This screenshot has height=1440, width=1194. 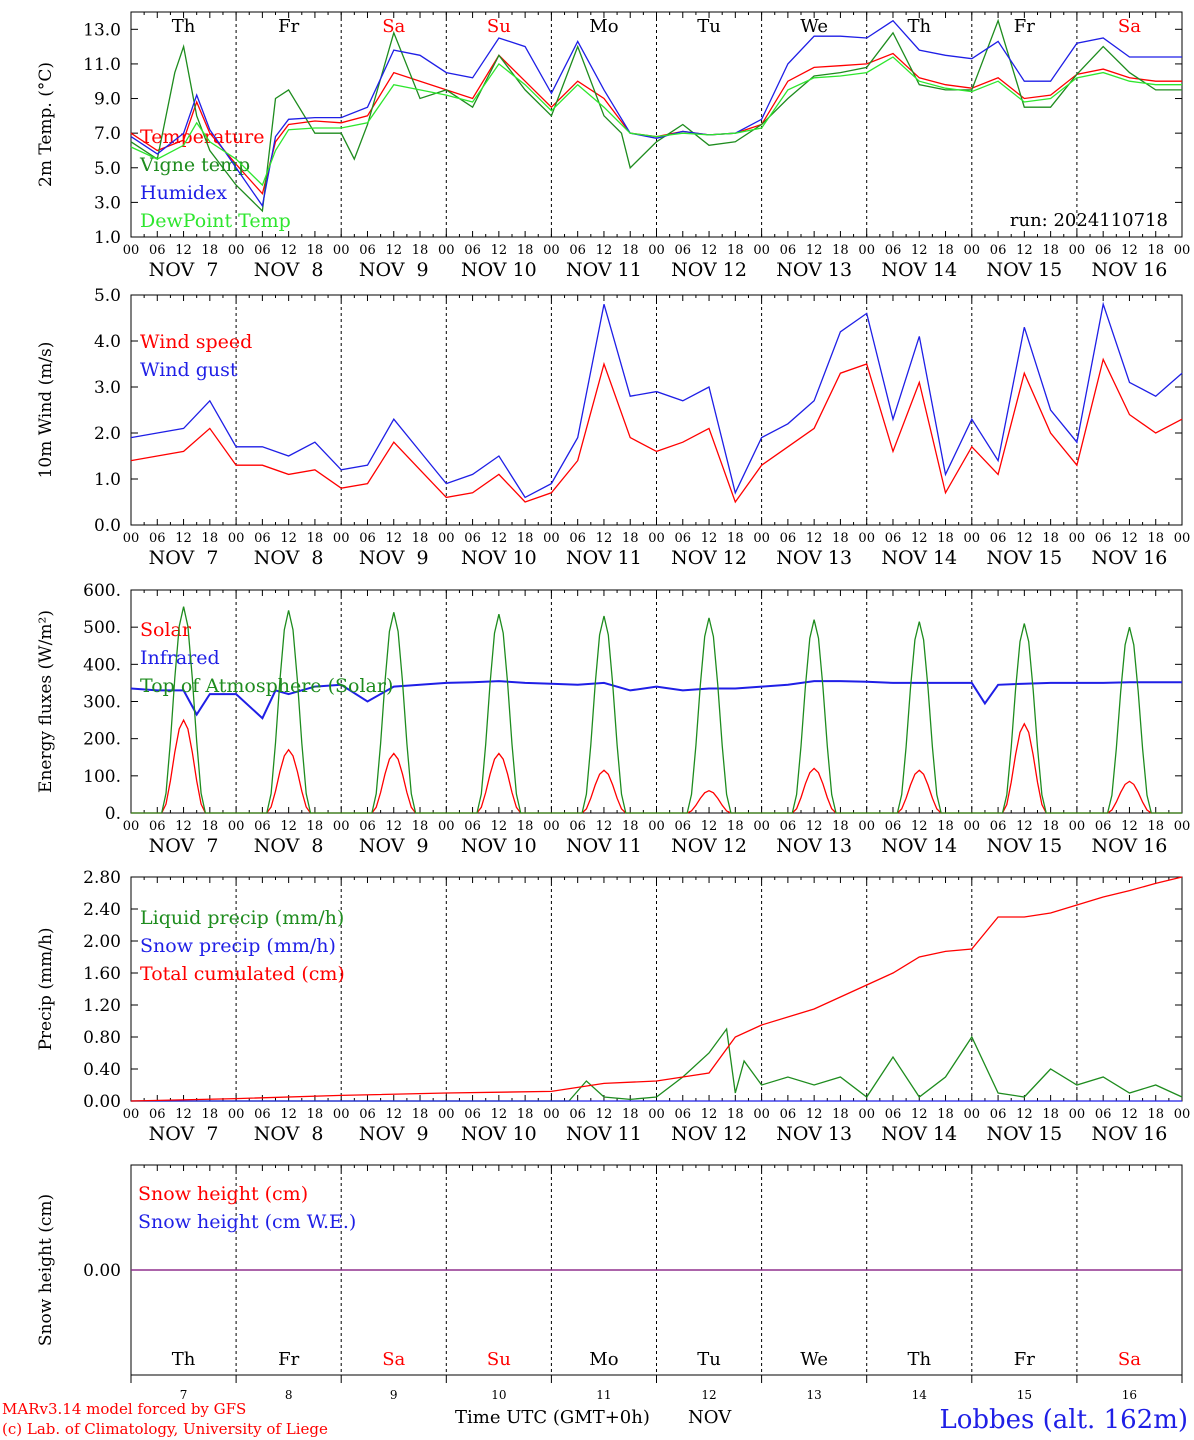 I want to click on y-axis-label: 10m Wind (m/s), so click(x=46, y=410).